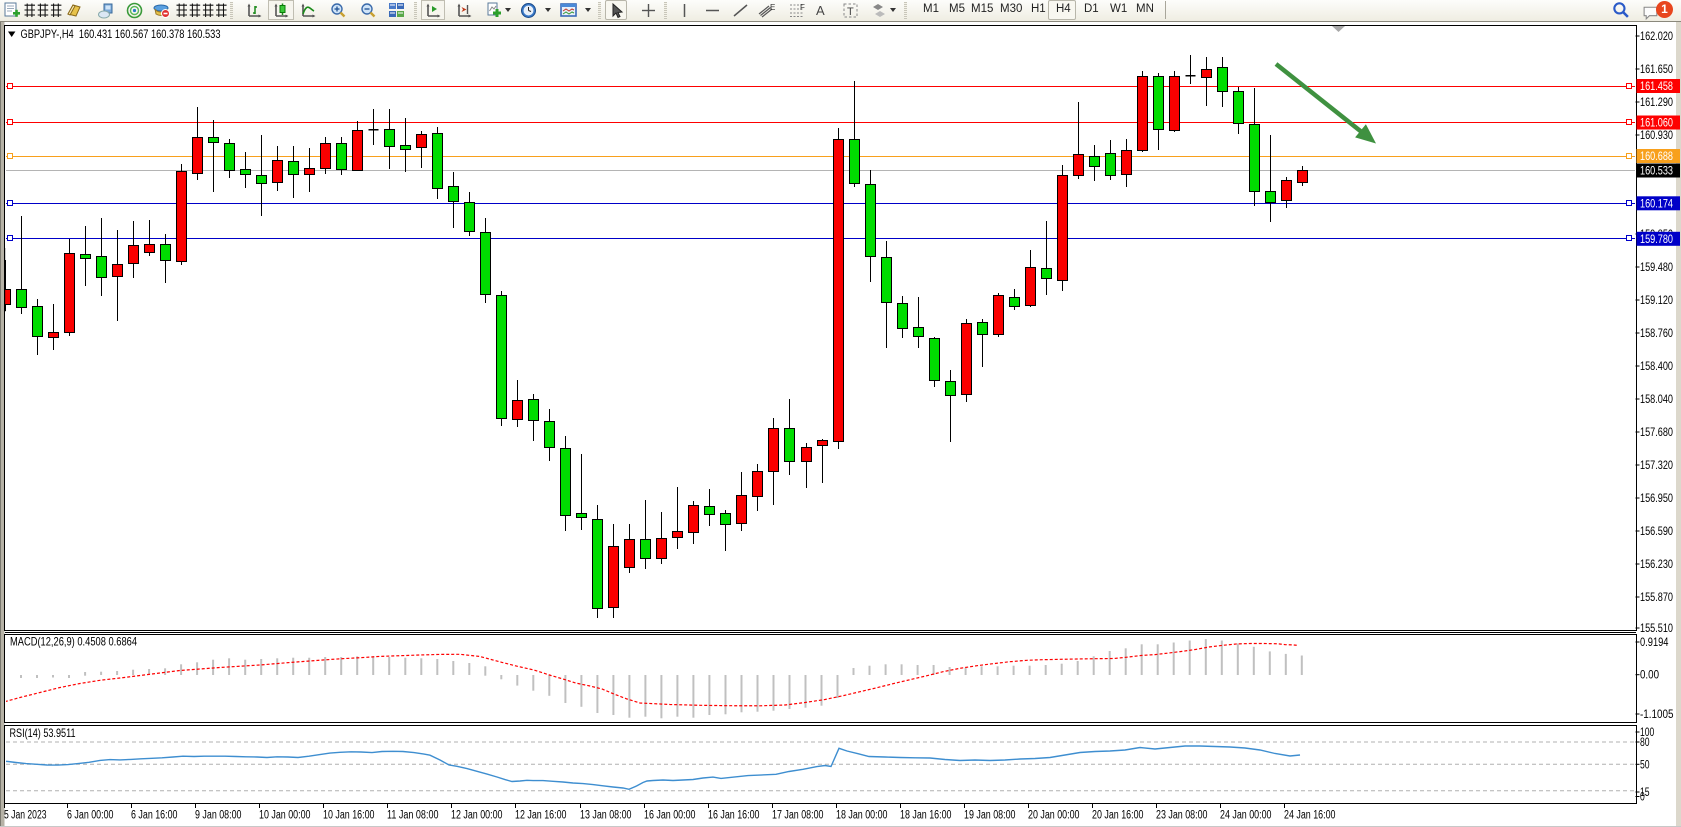 The image size is (1681, 827). I want to click on svg-text: 19 Jan 08:00, so click(990, 816).